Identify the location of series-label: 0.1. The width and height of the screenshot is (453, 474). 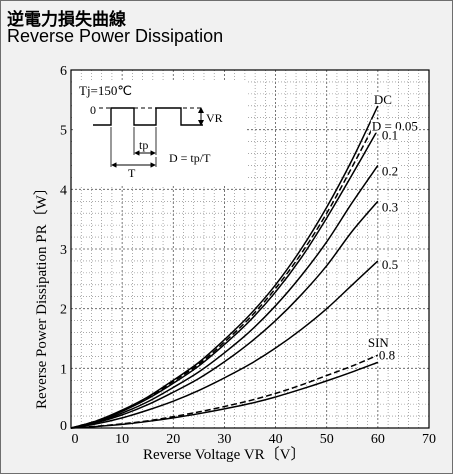
(390, 135).